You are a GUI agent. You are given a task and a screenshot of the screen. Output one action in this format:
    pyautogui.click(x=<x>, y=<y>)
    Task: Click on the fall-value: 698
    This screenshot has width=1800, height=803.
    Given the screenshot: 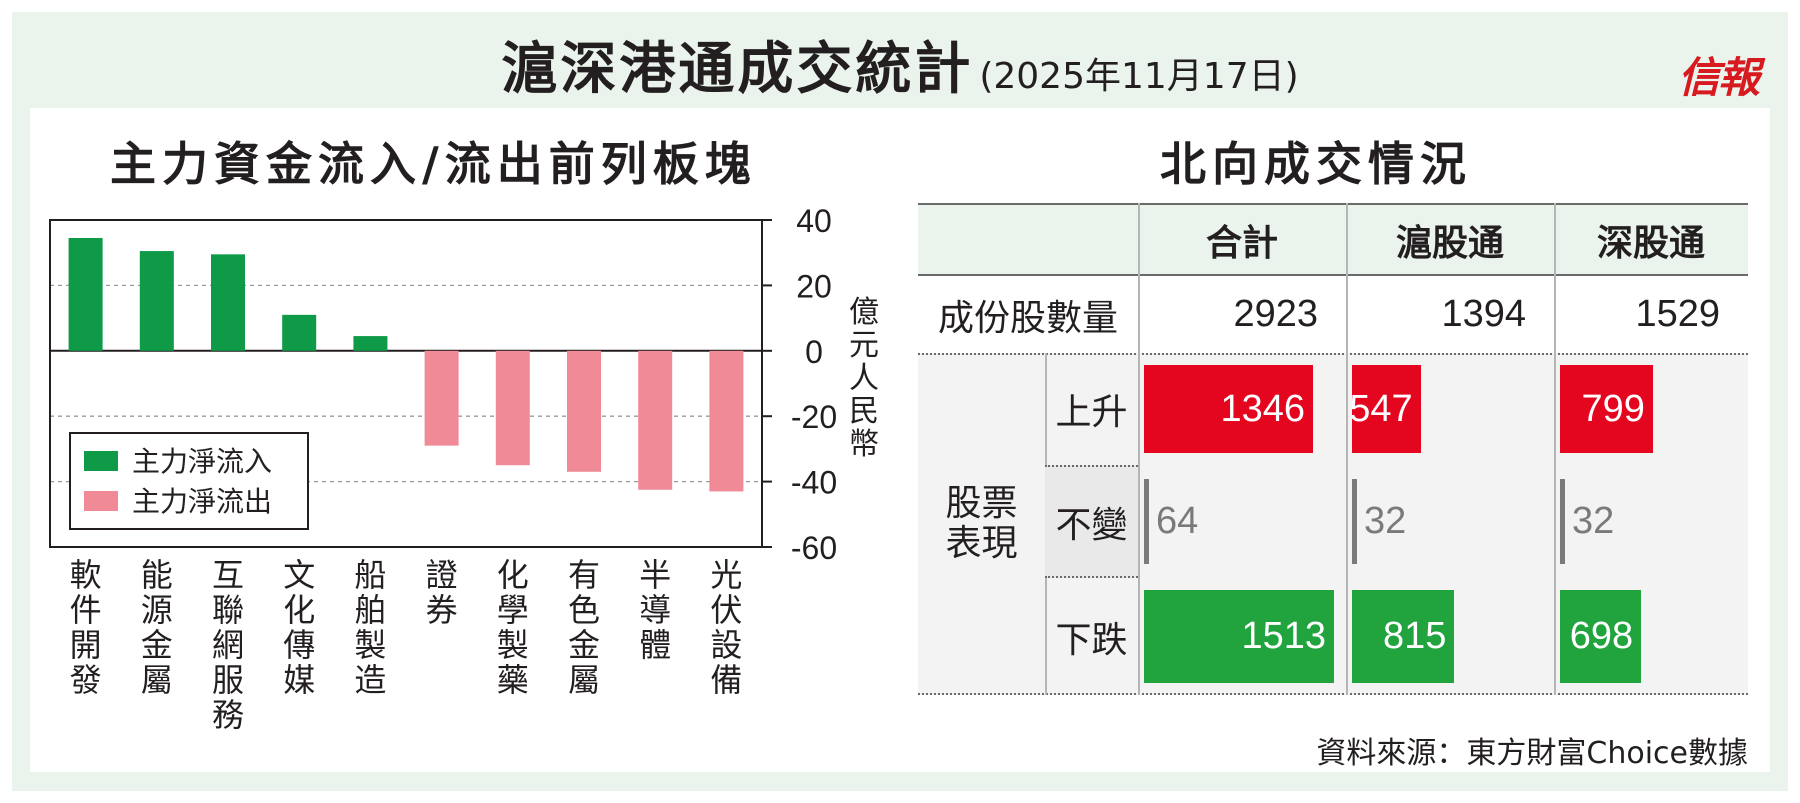 What is the action you would take?
    pyautogui.click(x=1601, y=636)
    